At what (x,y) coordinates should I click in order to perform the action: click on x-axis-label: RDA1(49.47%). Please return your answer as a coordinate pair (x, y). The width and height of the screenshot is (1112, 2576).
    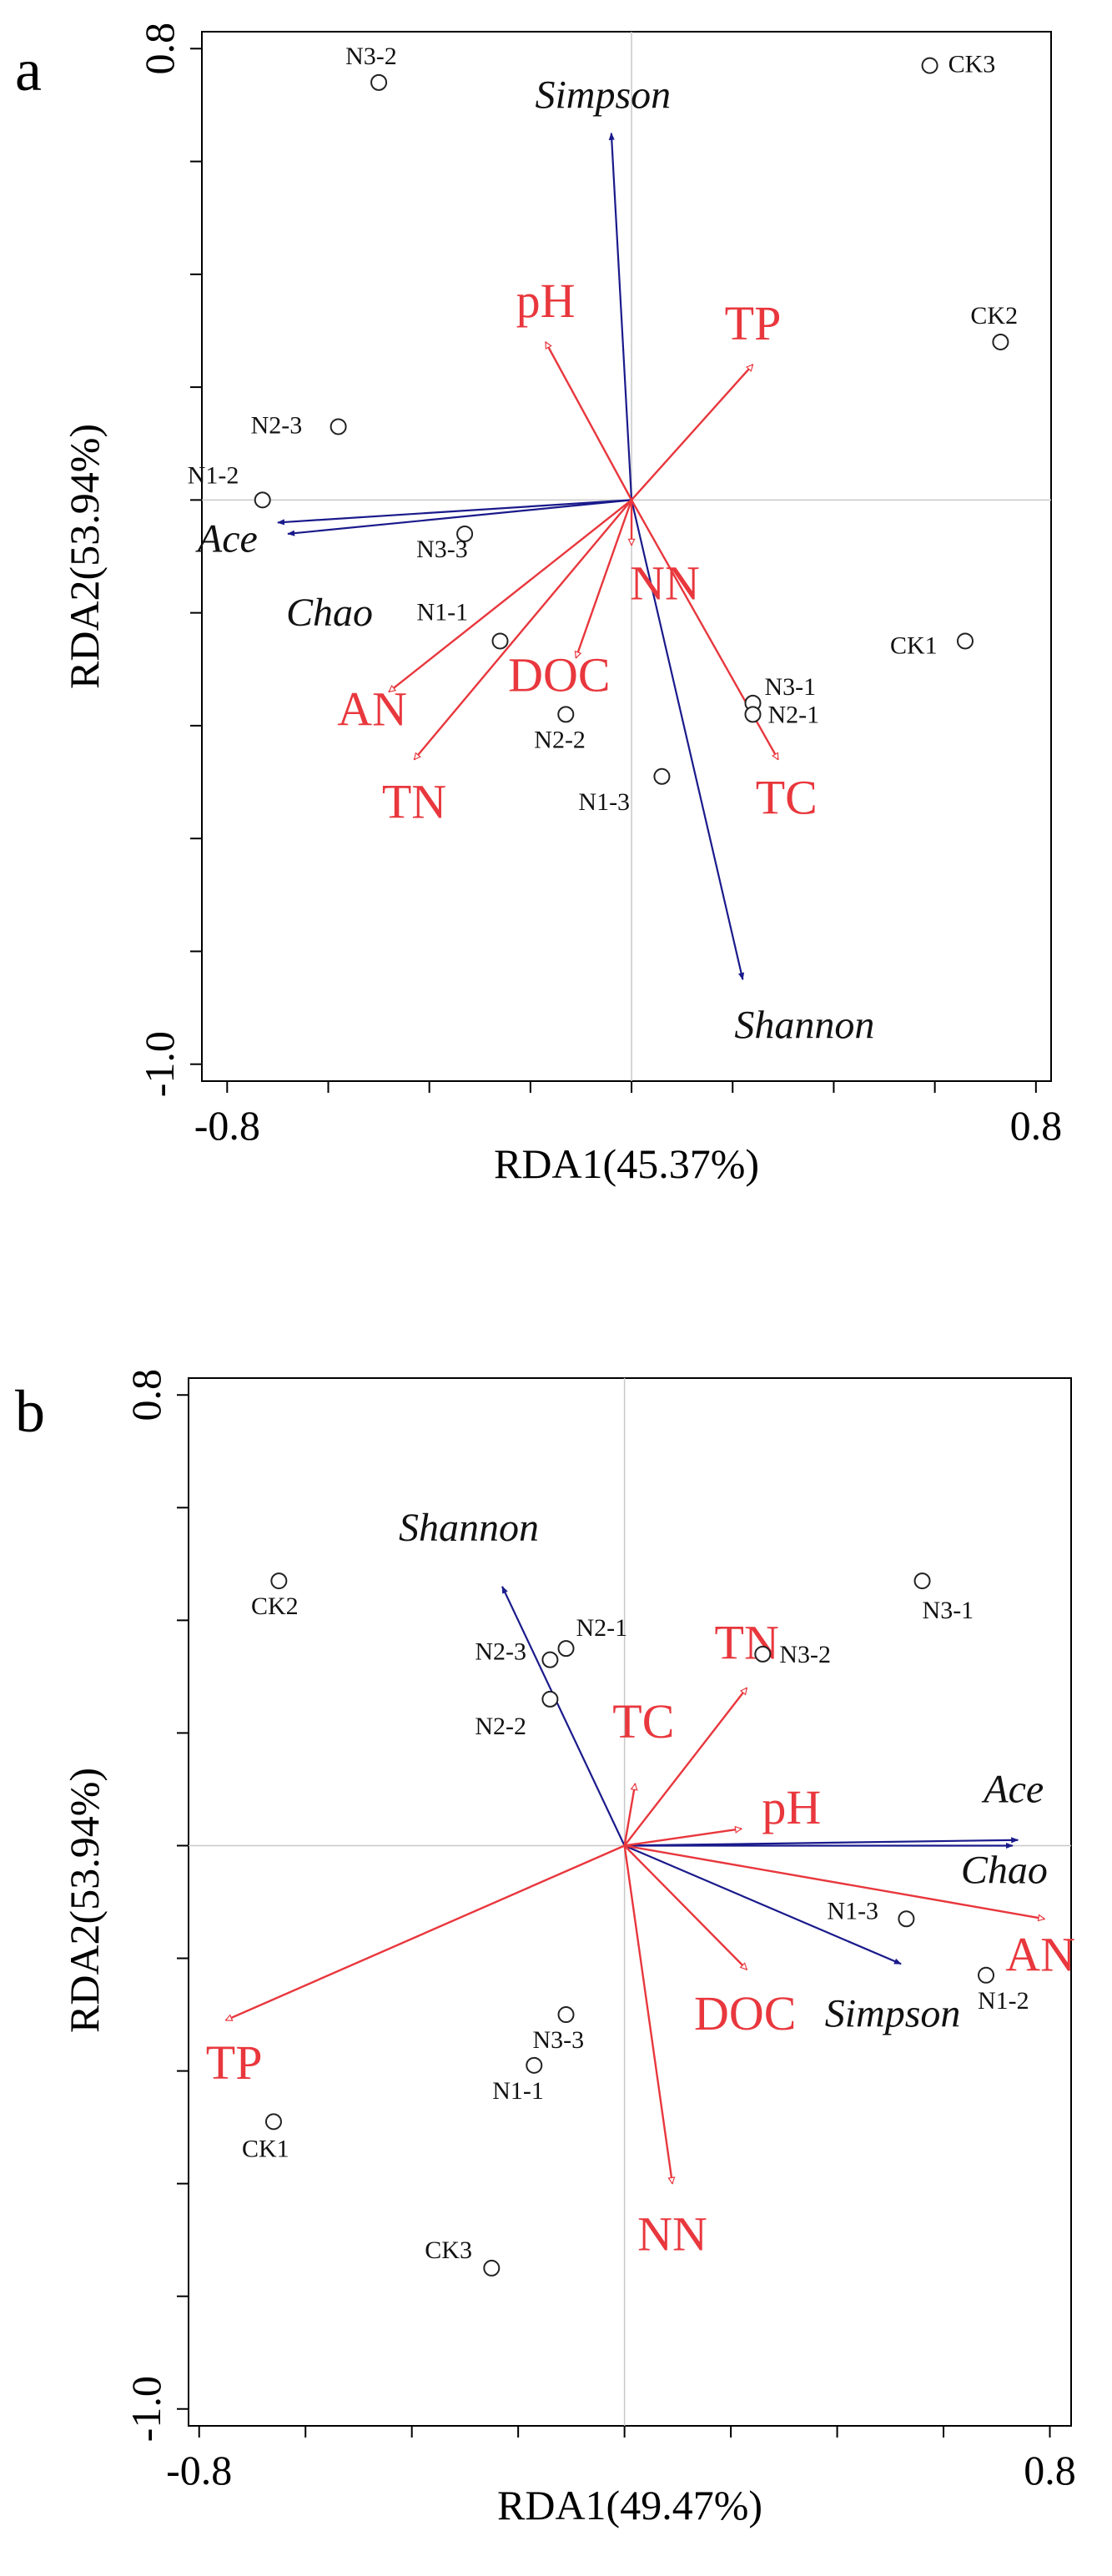
    Looking at the image, I should click on (629, 2505).